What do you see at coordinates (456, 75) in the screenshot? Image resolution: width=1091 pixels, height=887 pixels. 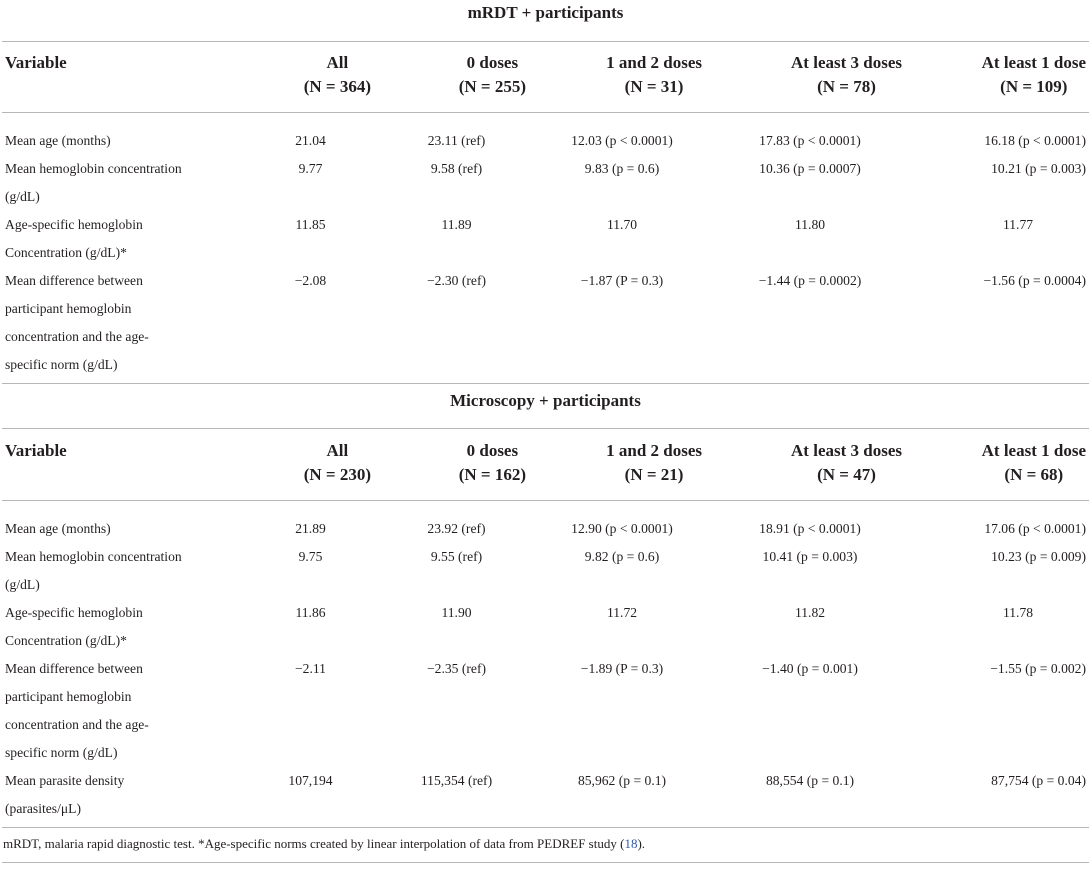 I see `column-header: 0 doses (N = 255)` at bounding box center [456, 75].